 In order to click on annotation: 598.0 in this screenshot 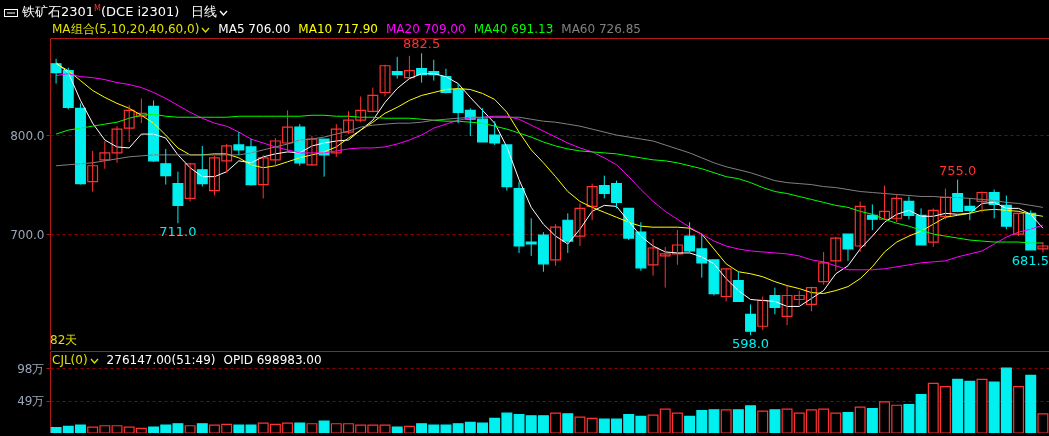, I will do `click(750, 344)`.